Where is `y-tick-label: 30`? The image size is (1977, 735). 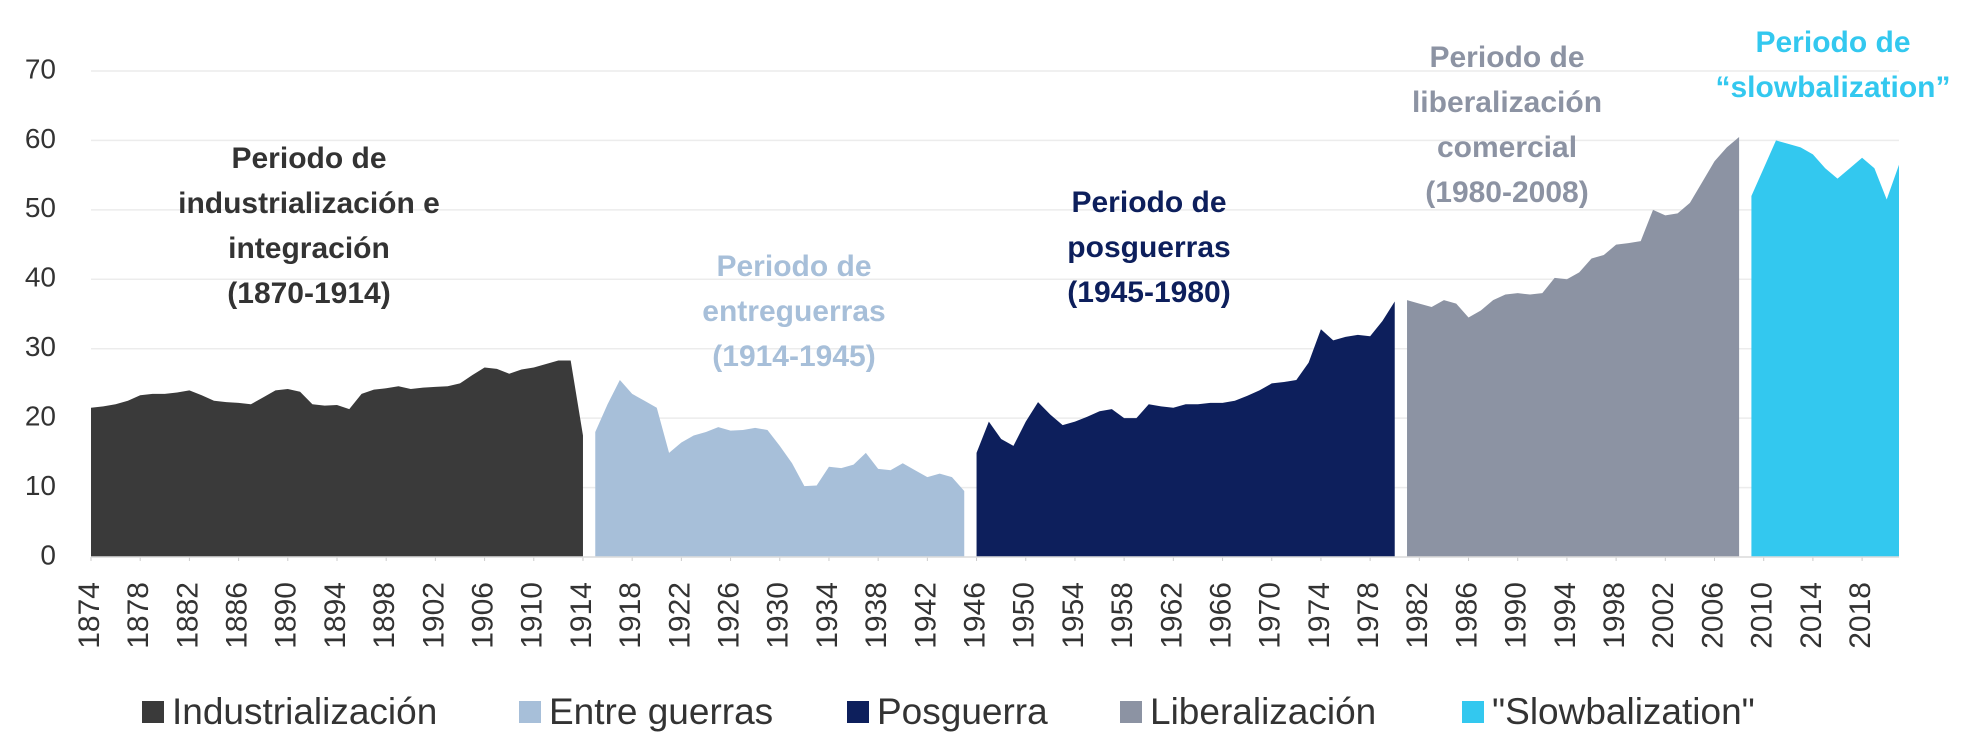 y-tick-label: 30 is located at coordinates (40, 346).